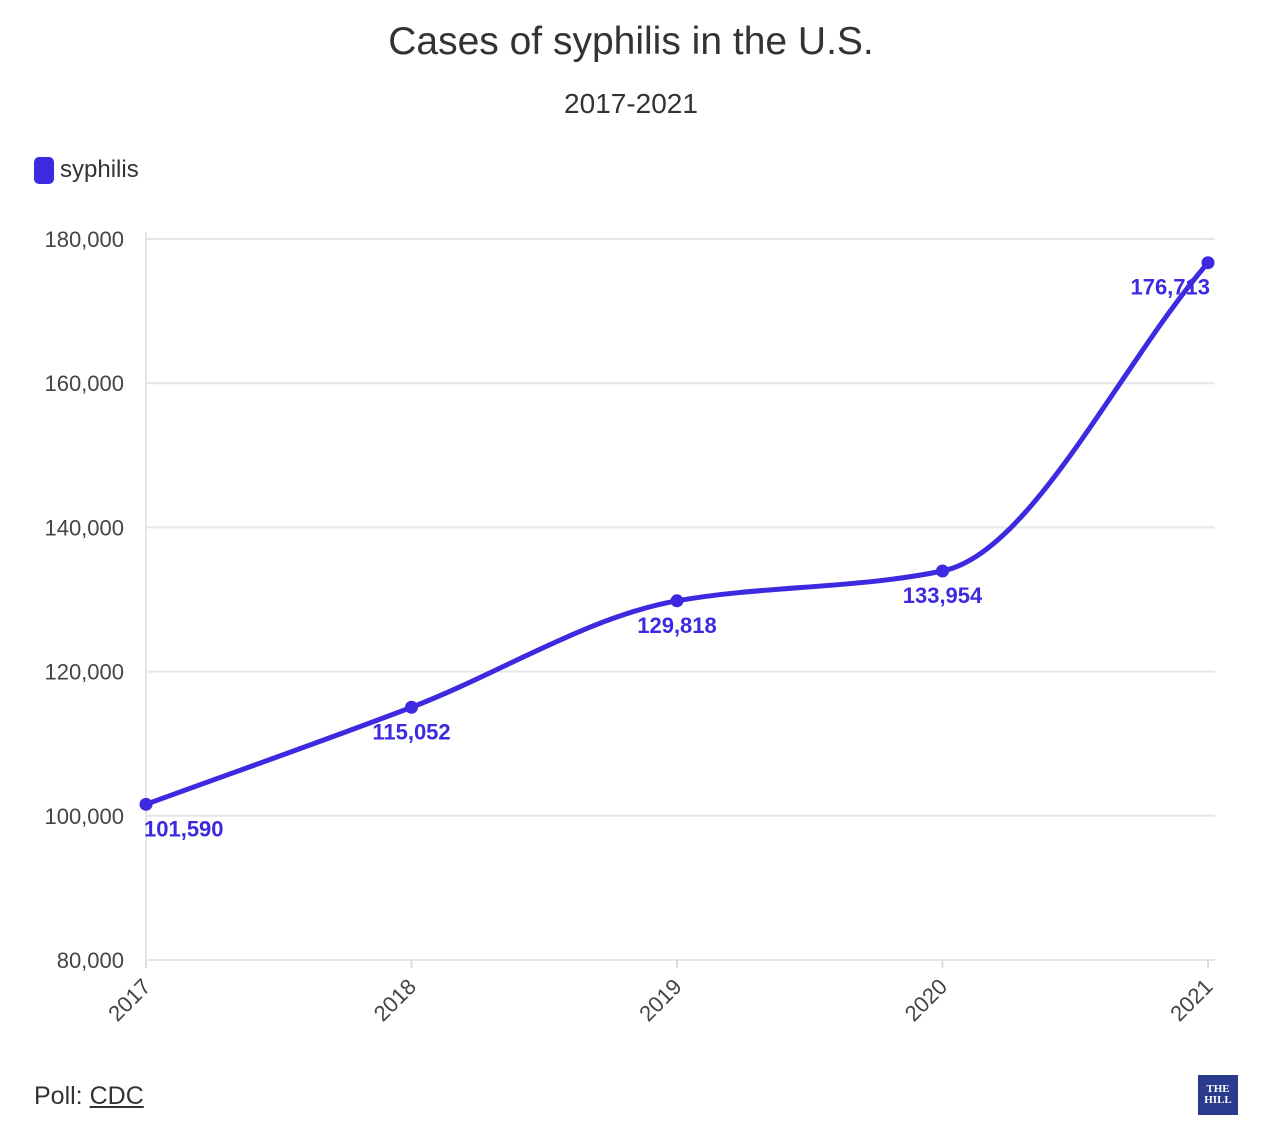  Describe the element at coordinates (395, 1000) in the screenshot. I see `x-tick-label: 2018` at that location.